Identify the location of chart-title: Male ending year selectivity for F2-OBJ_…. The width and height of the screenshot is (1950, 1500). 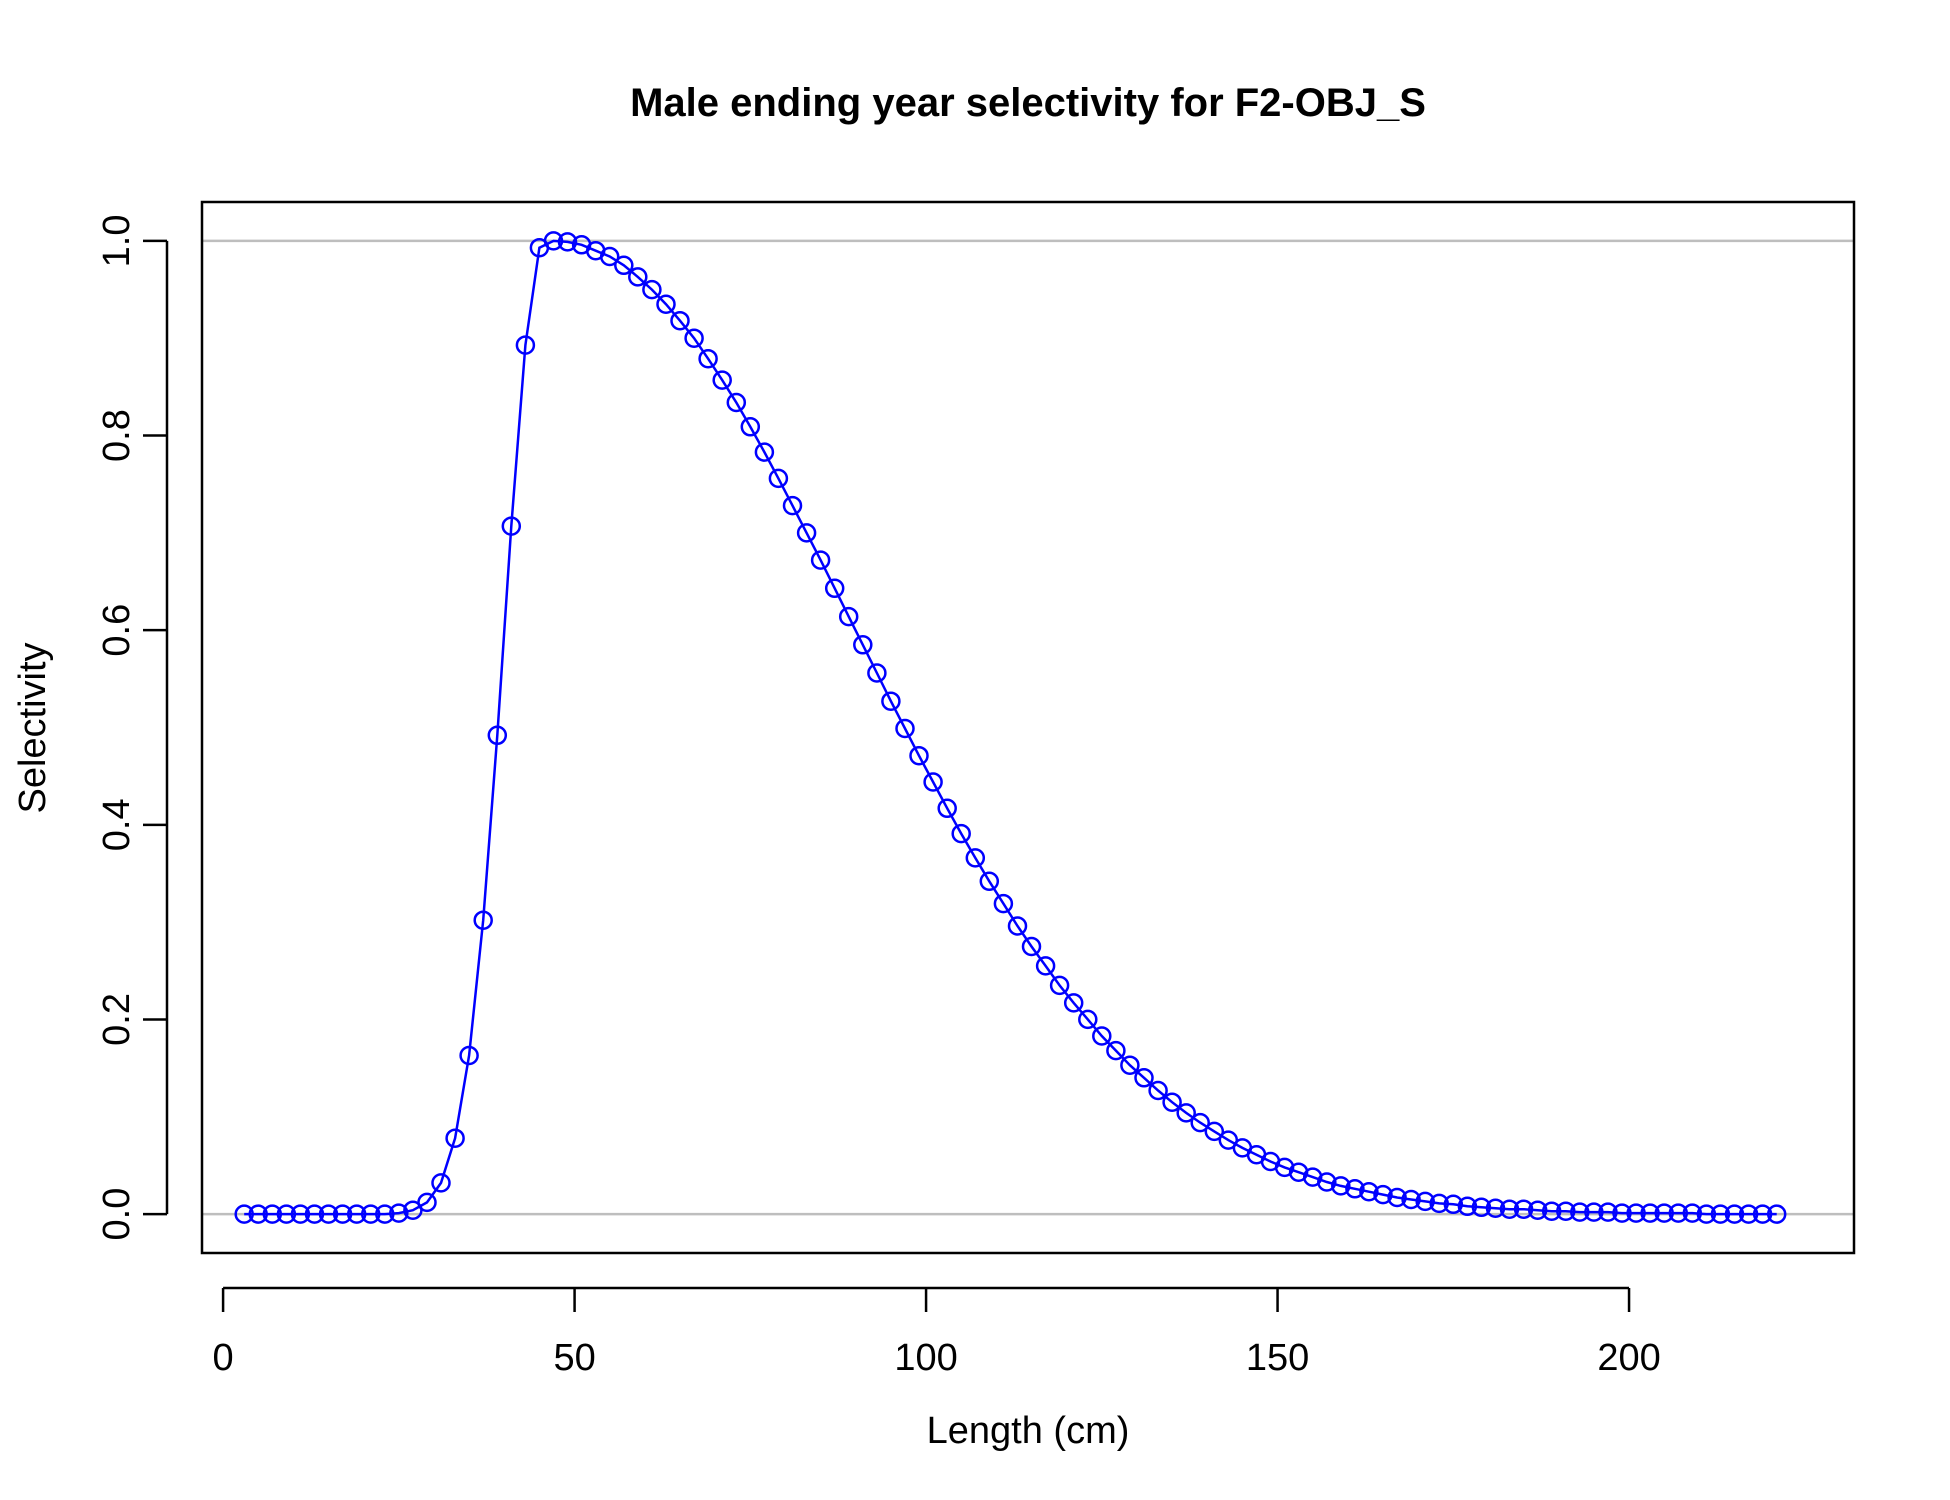
(1028, 103).